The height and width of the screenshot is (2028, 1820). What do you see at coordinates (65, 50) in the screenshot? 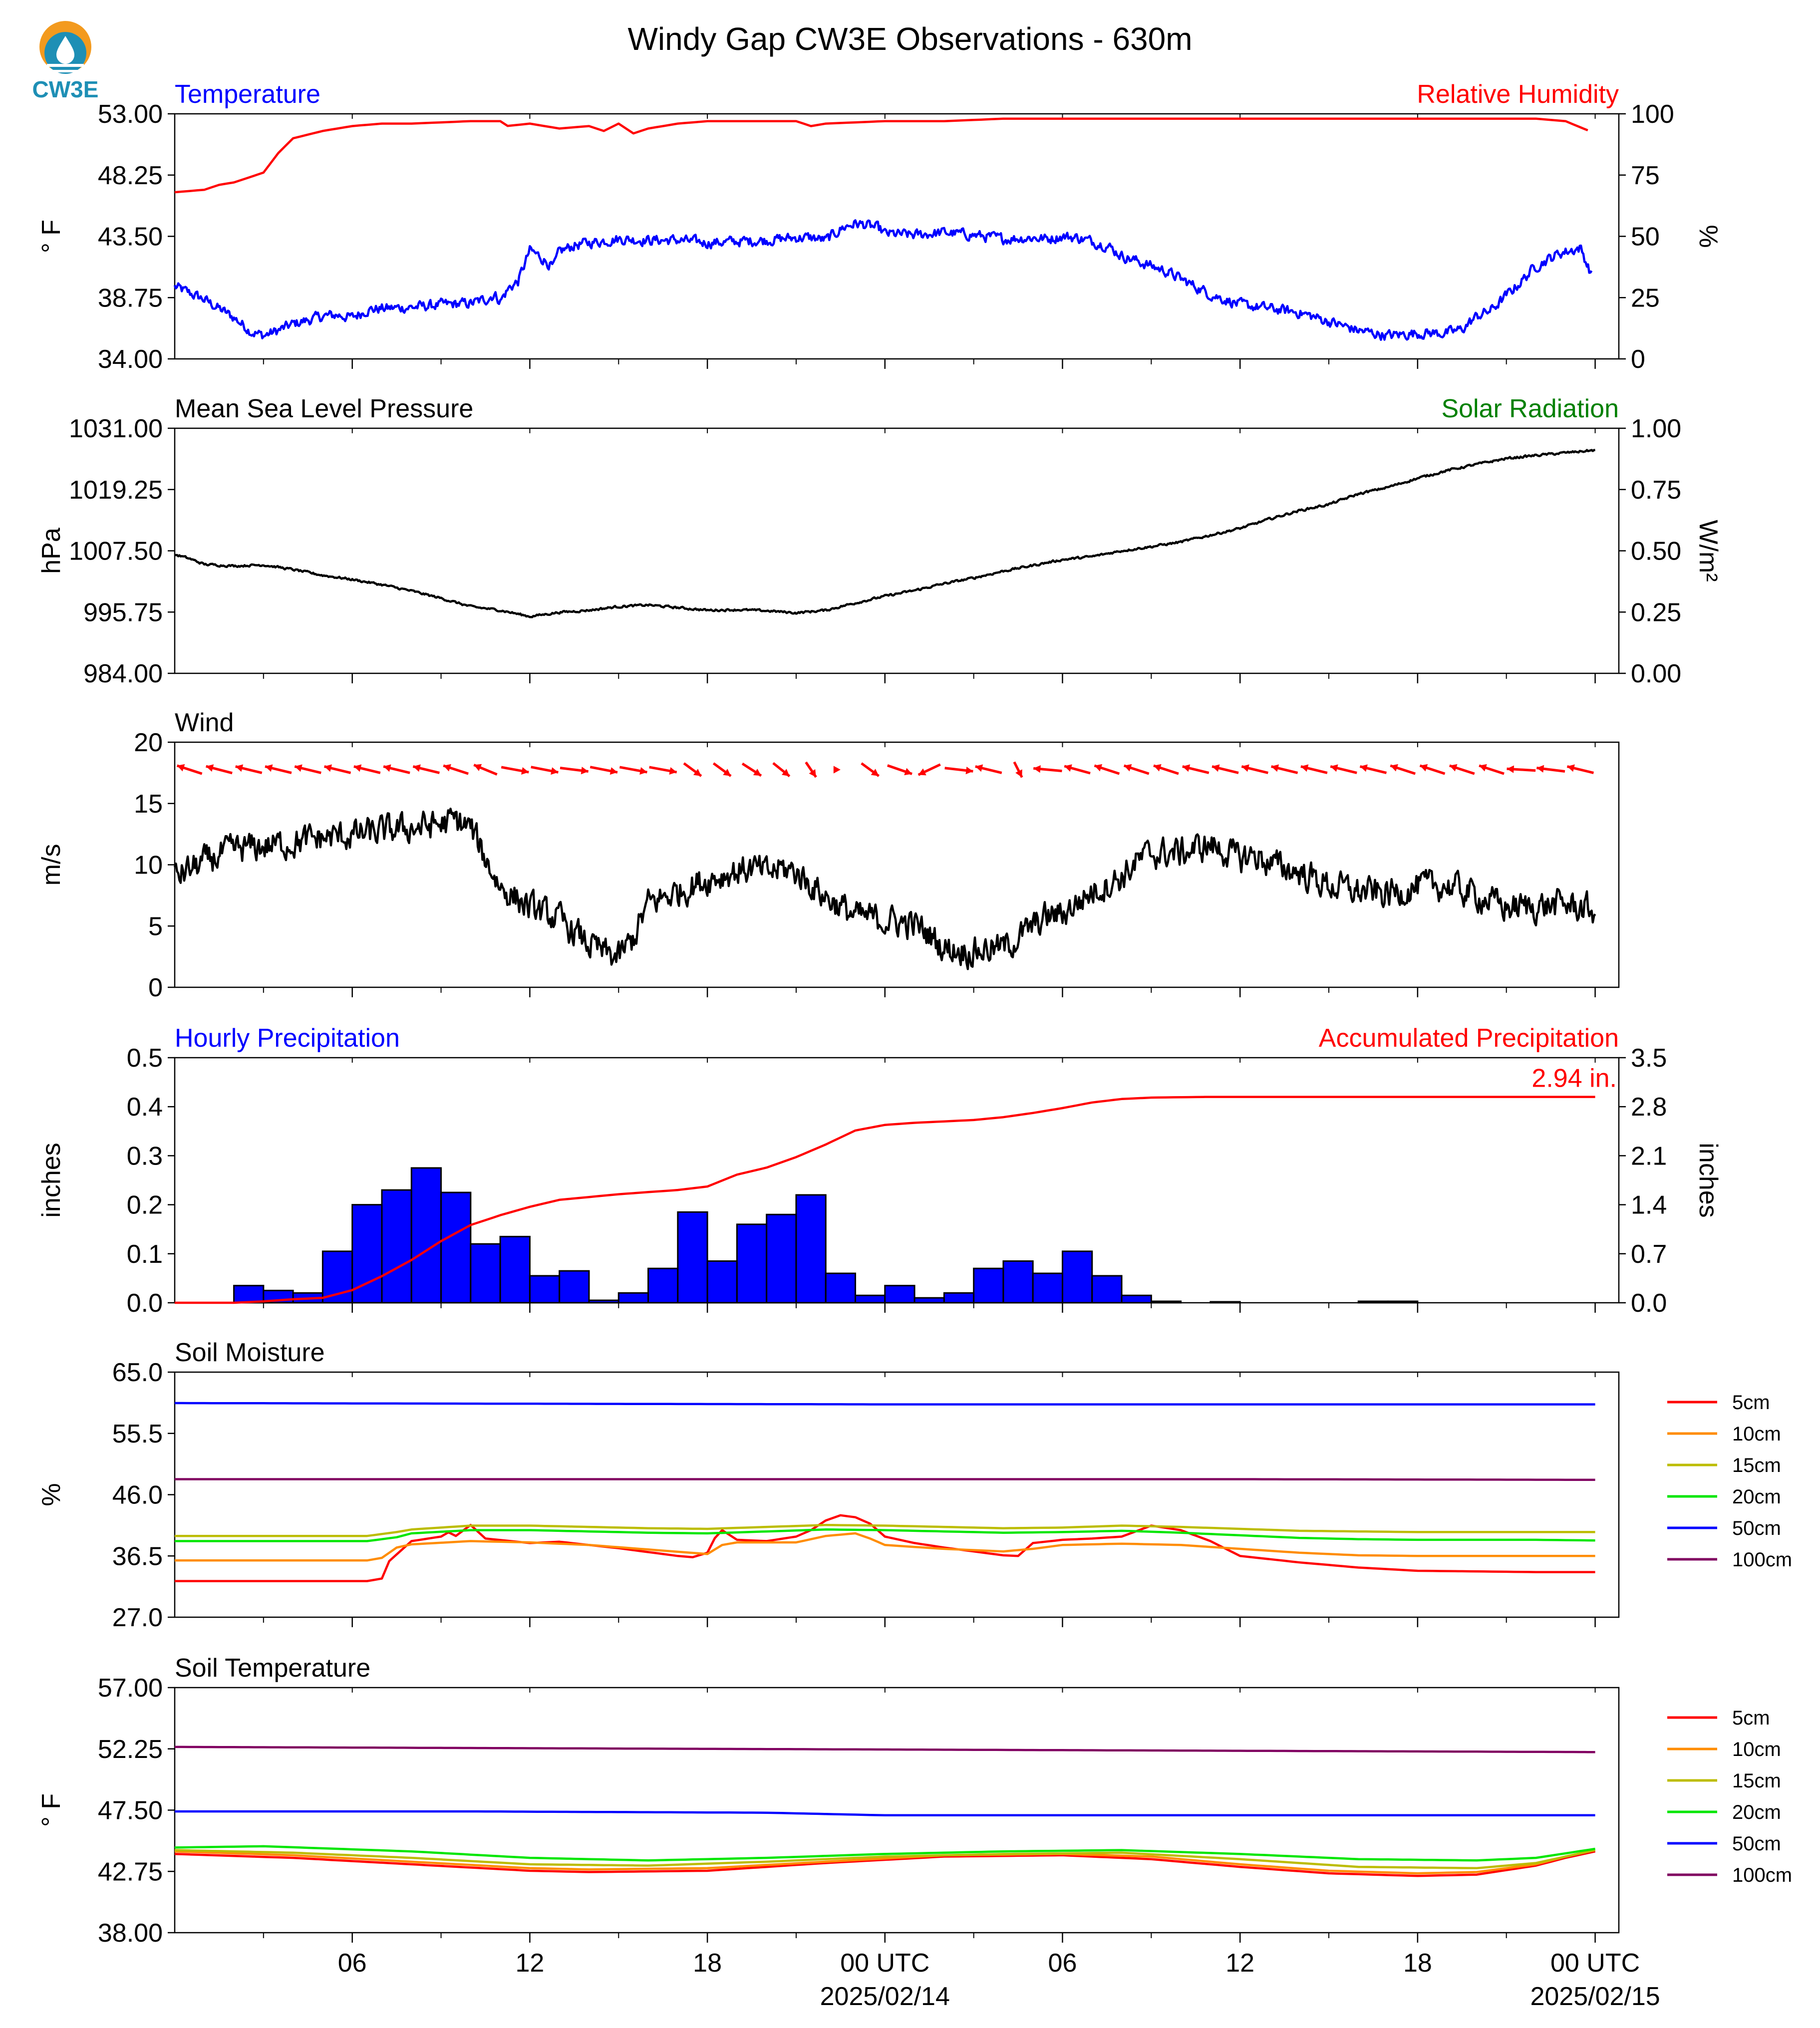
I see `logo-drop-icon` at bounding box center [65, 50].